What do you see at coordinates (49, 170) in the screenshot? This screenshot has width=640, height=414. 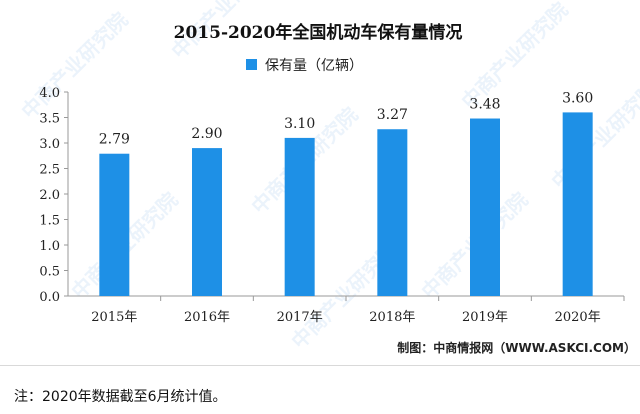 I see `y-tick-label: 2.5` at bounding box center [49, 170].